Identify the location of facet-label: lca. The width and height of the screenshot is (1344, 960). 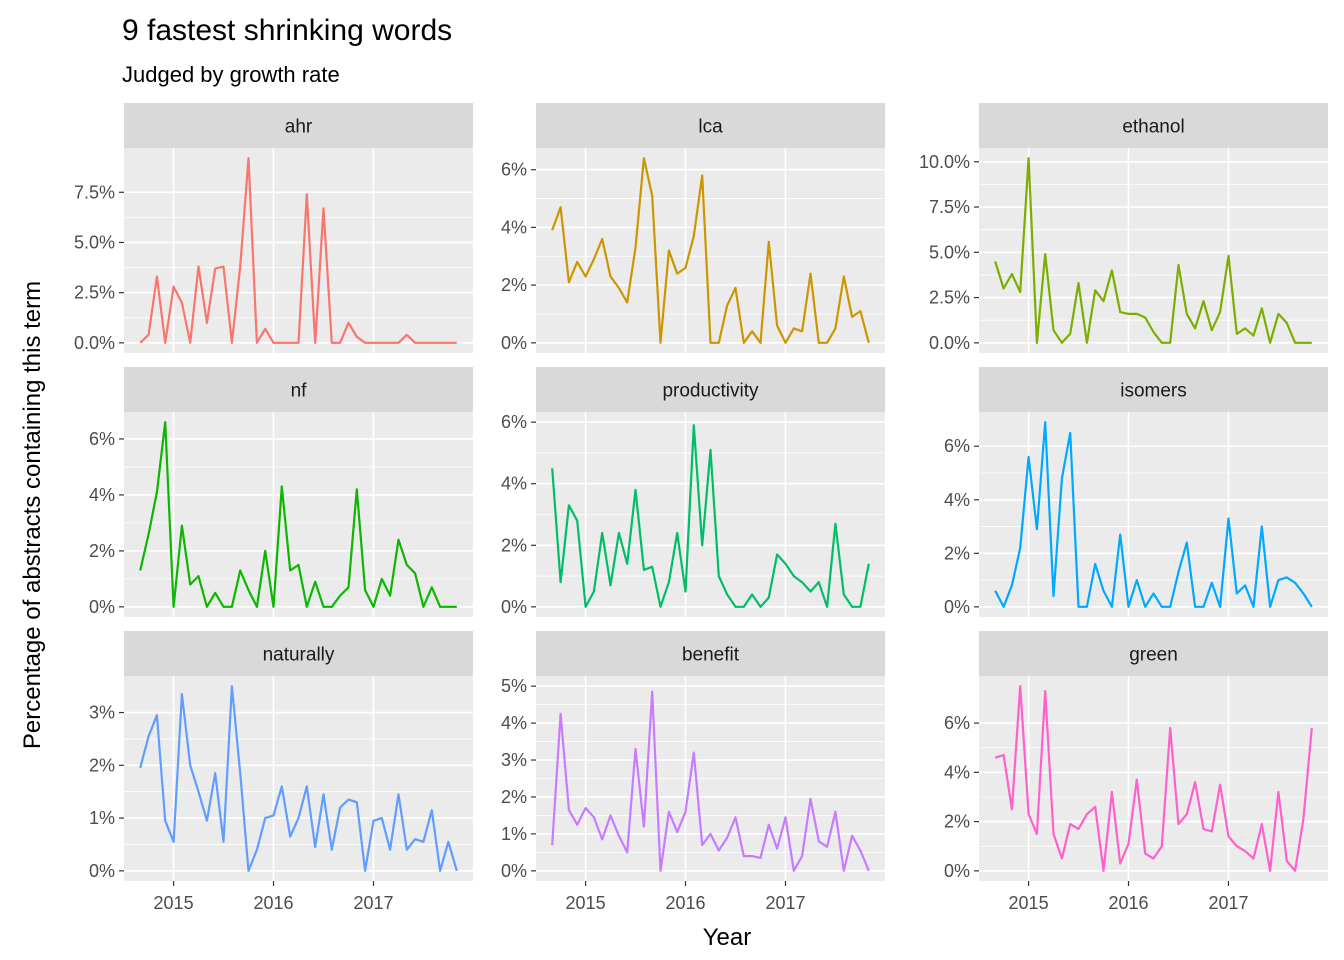
(710, 127).